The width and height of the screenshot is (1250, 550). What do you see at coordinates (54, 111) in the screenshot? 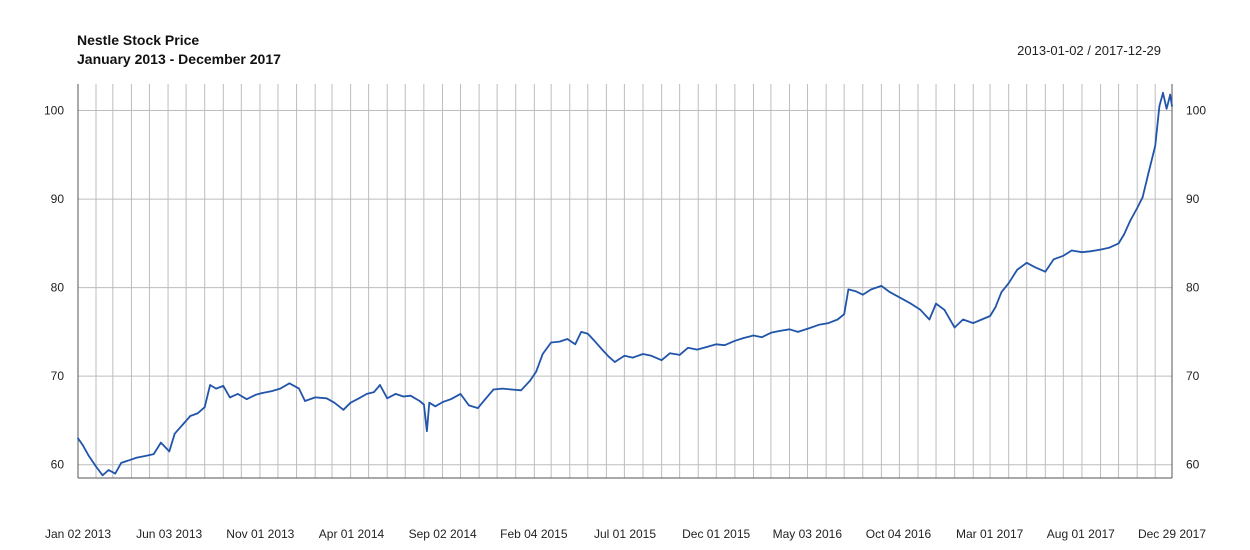
I see `y-tick-label-left: 100` at bounding box center [54, 111].